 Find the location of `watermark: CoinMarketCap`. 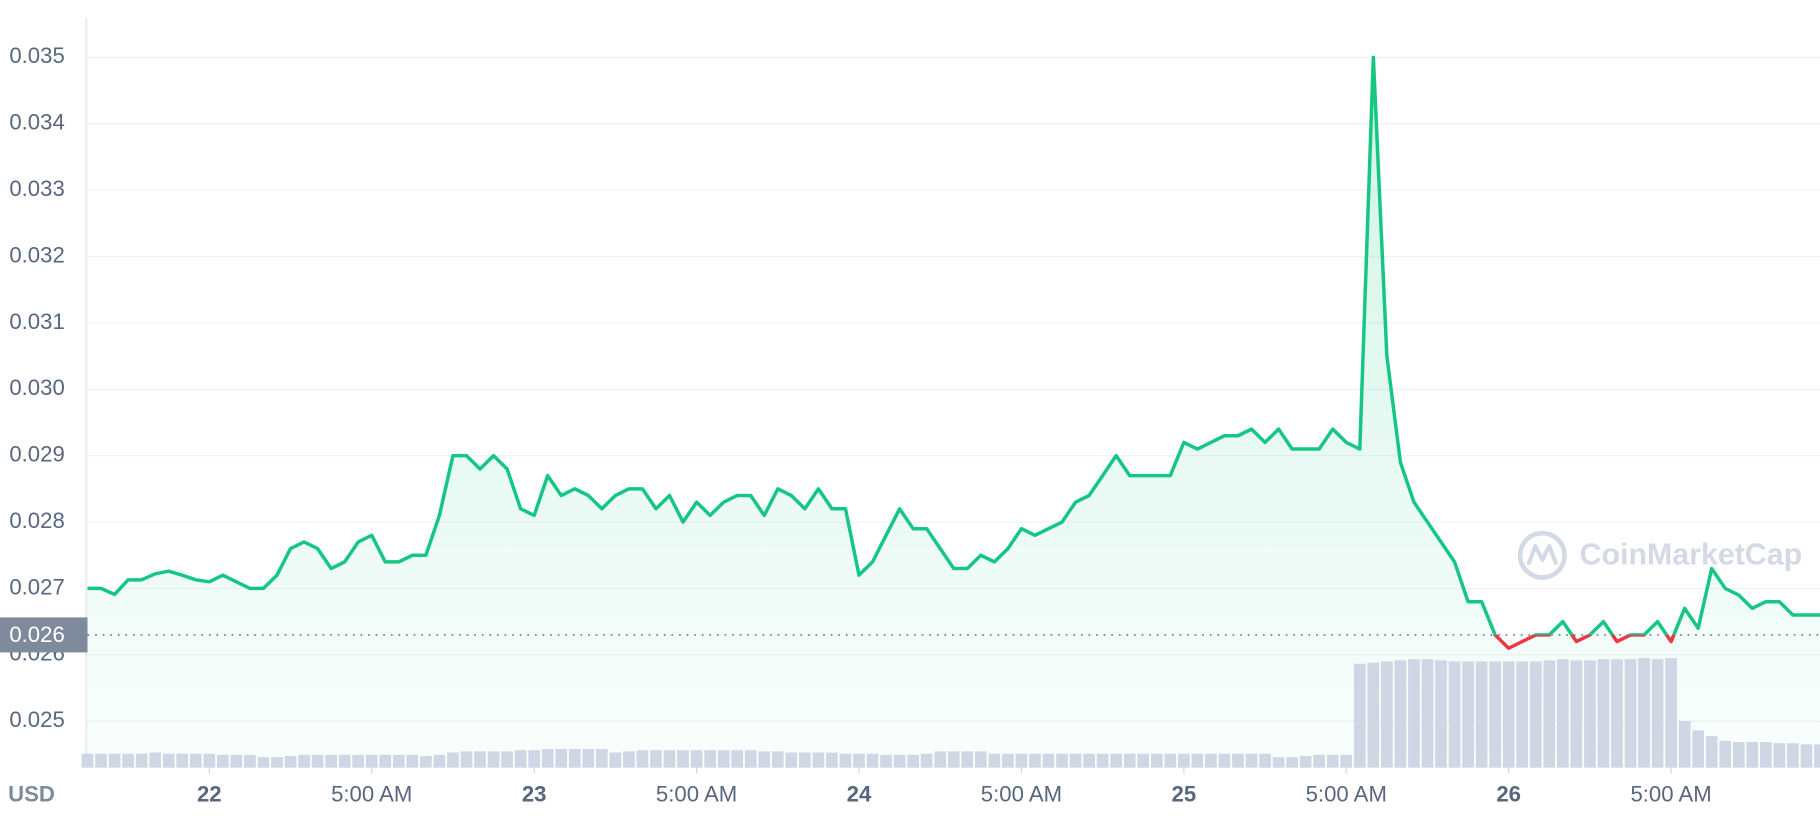

watermark: CoinMarketCap is located at coordinates (1659, 555).